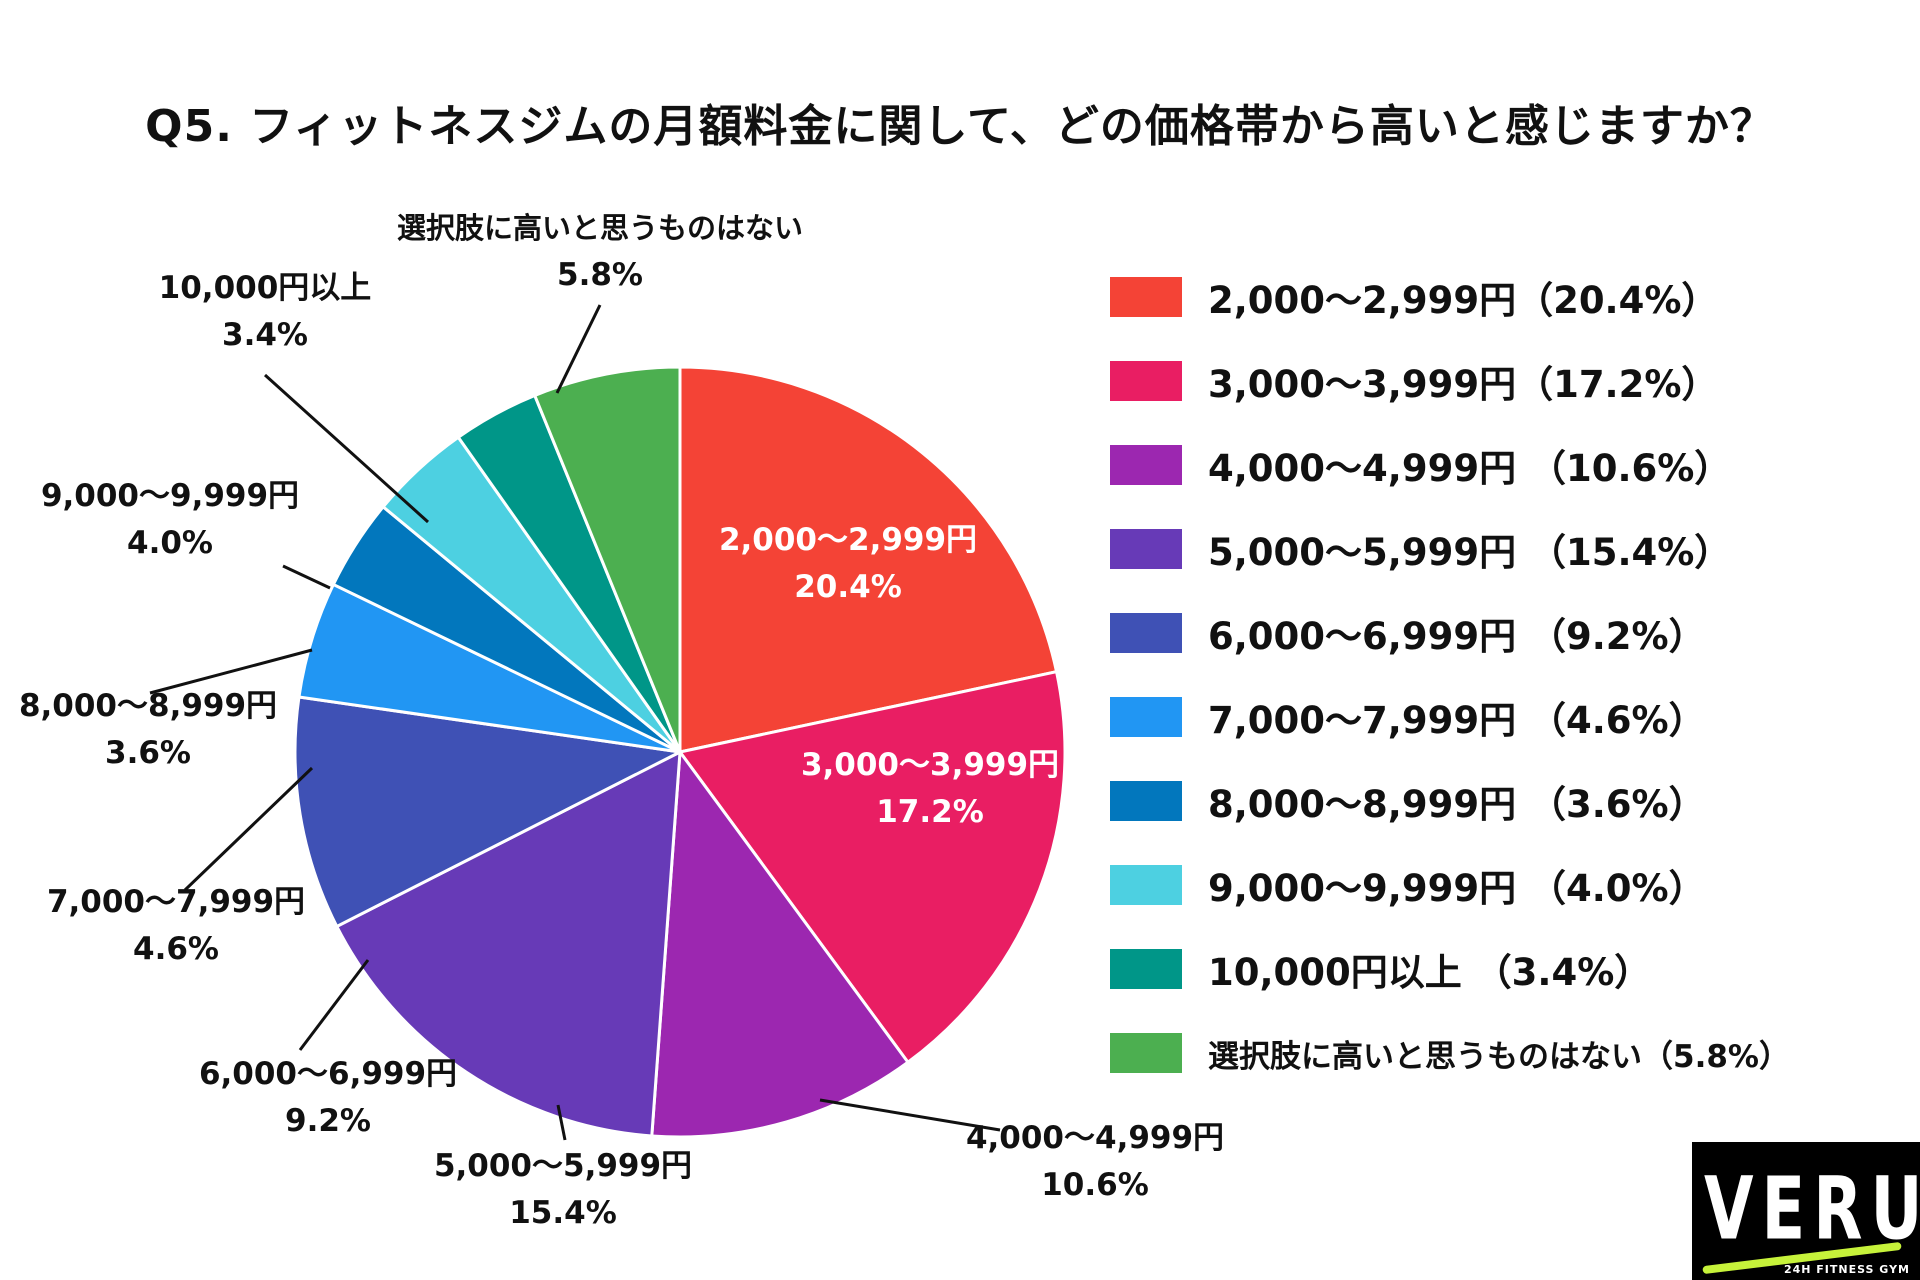 This screenshot has height=1280, width=1920. What do you see at coordinates (328, 1121) in the screenshot?
I see `data-label-value-4: 9.2%` at bounding box center [328, 1121].